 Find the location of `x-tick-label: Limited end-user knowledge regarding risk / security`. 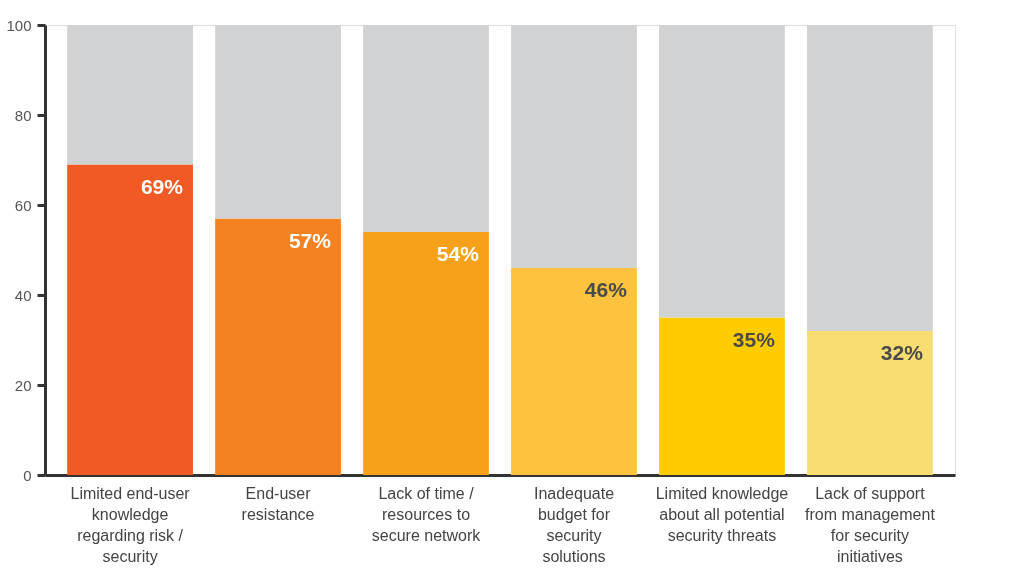

x-tick-label: Limited end-user knowledge regarding risk / security is located at coordinates (130, 524).